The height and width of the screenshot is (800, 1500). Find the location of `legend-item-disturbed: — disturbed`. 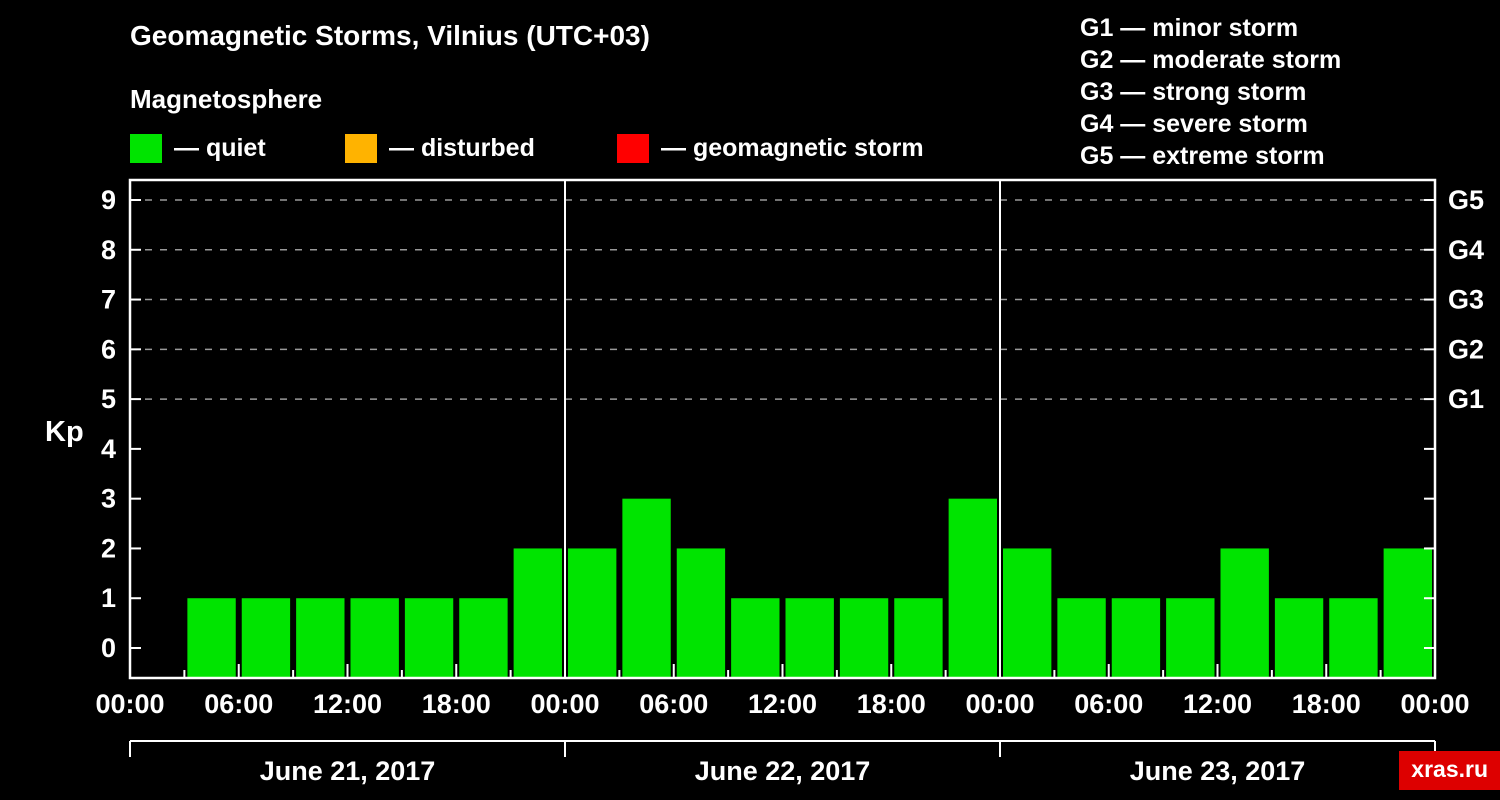

legend-item-disturbed: — disturbed is located at coordinates (440, 148).